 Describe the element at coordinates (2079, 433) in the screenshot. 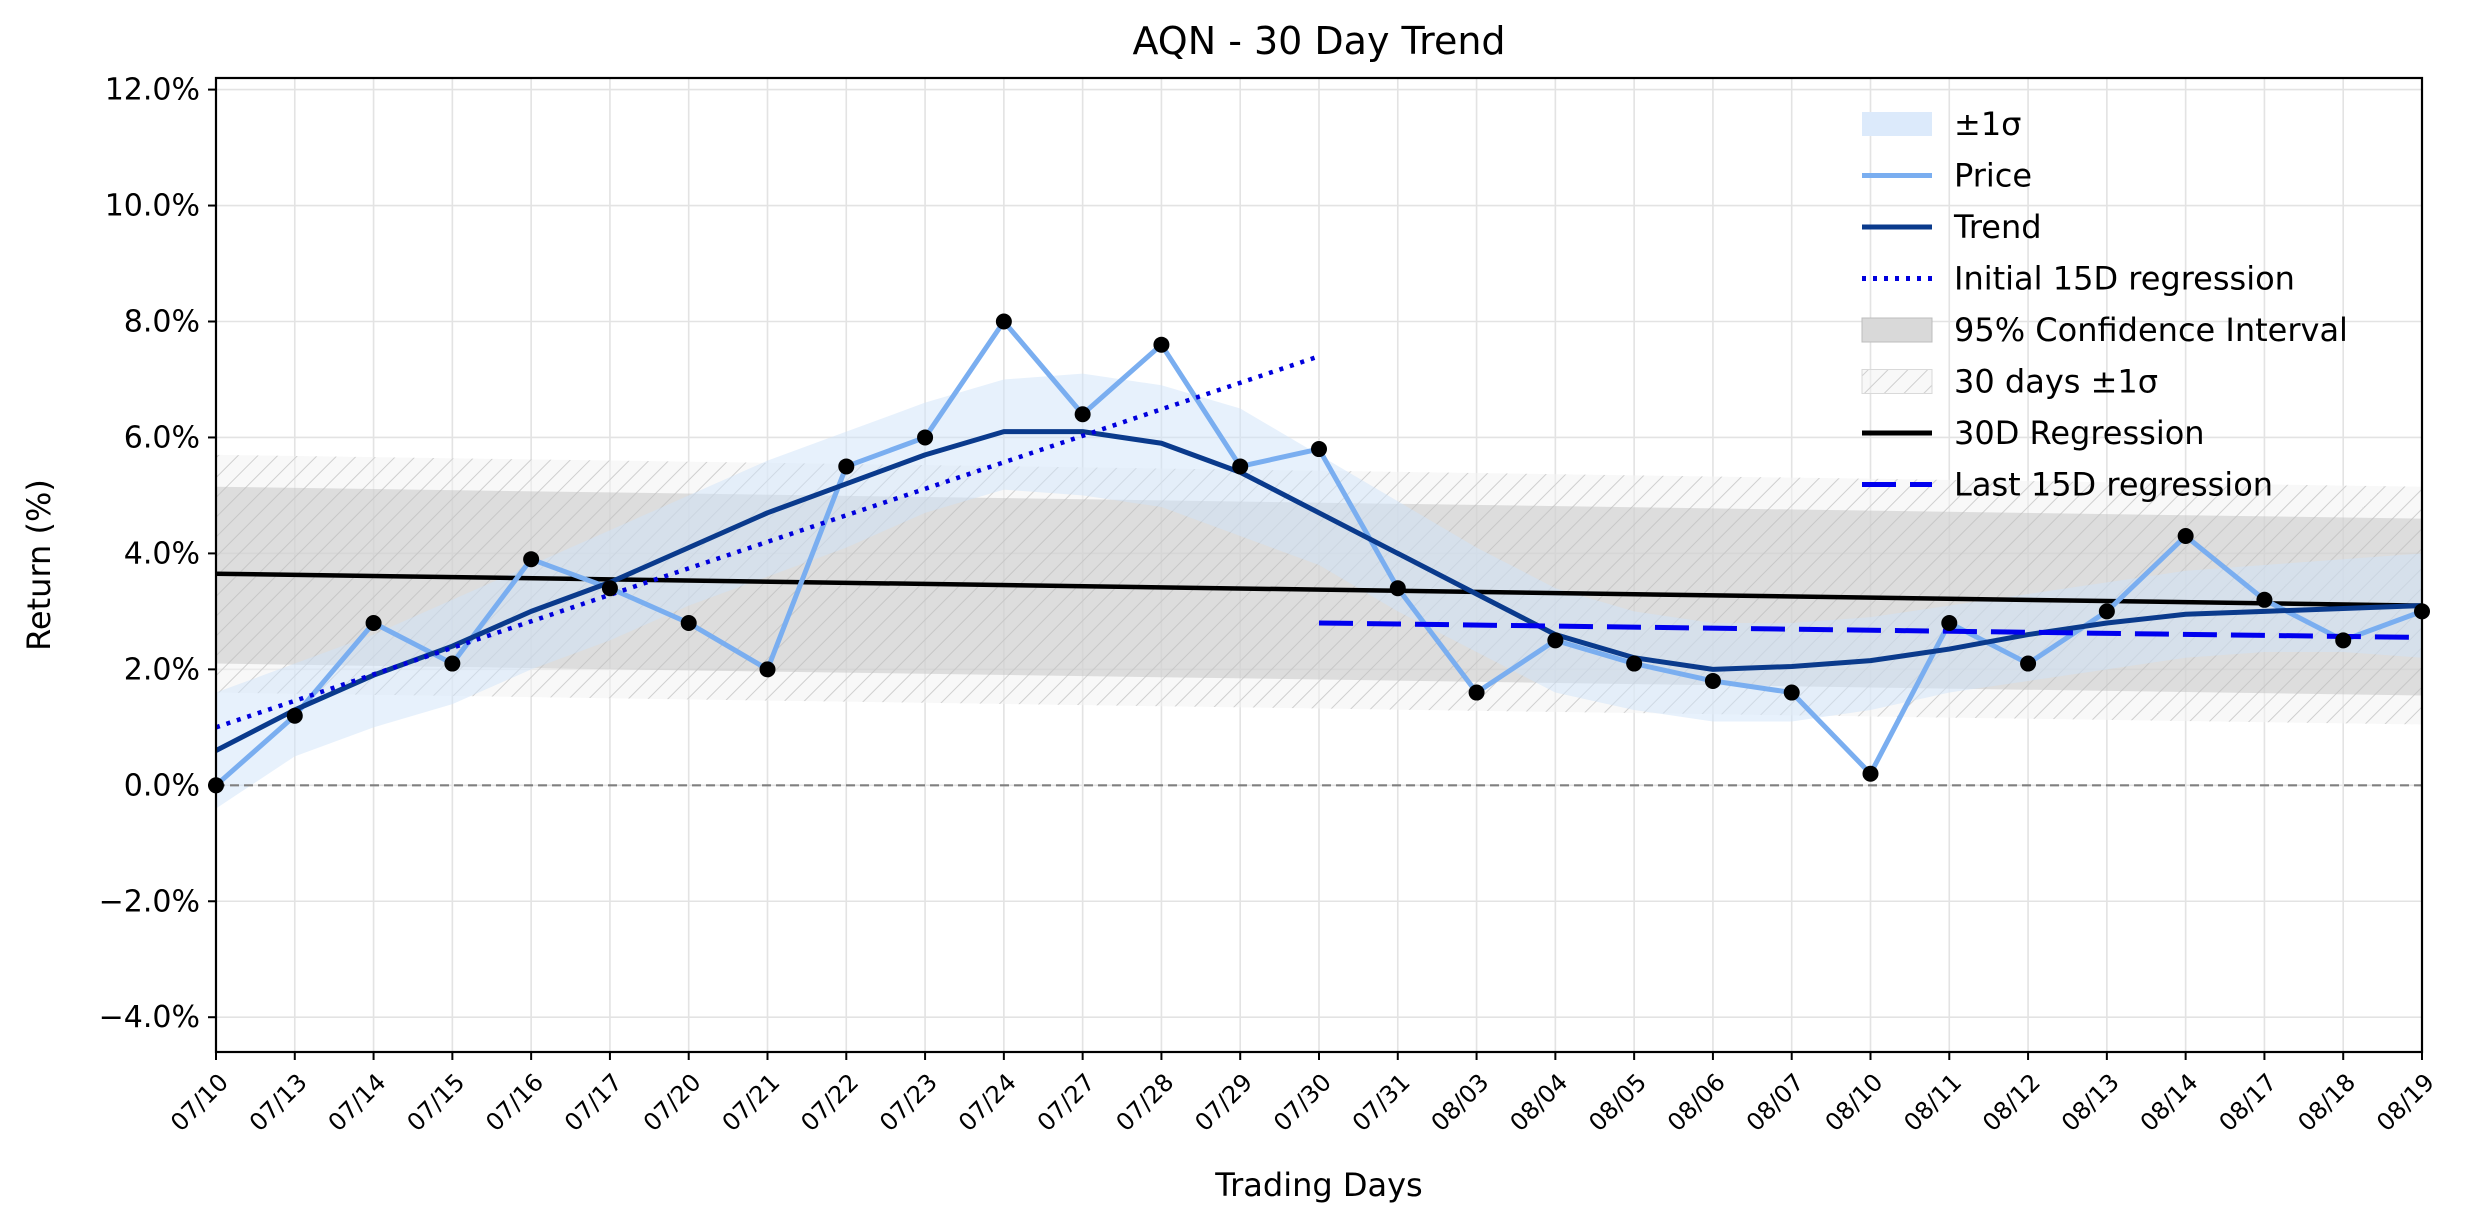

I see `legend-label: 30D Regression` at that location.